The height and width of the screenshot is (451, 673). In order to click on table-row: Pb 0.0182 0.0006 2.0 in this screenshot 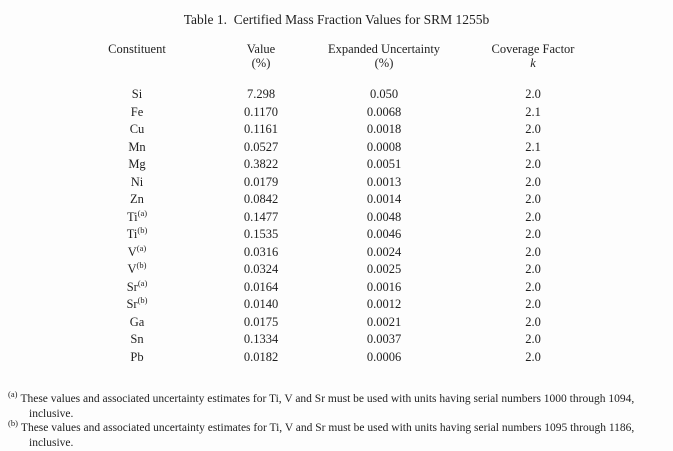, I will do `click(367, 358)`.